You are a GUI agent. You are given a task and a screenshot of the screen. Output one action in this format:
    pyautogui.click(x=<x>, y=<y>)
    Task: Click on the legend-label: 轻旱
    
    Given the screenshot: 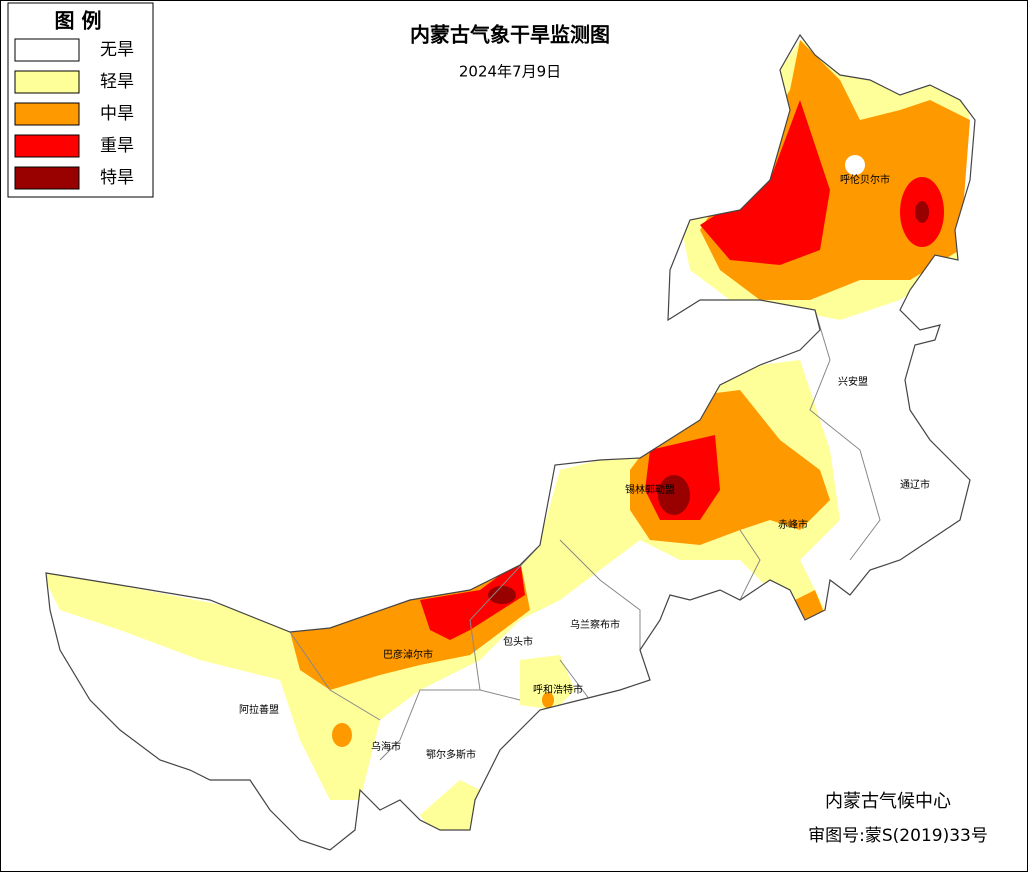 What is the action you would take?
    pyautogui.click(x=117, y=82)
    